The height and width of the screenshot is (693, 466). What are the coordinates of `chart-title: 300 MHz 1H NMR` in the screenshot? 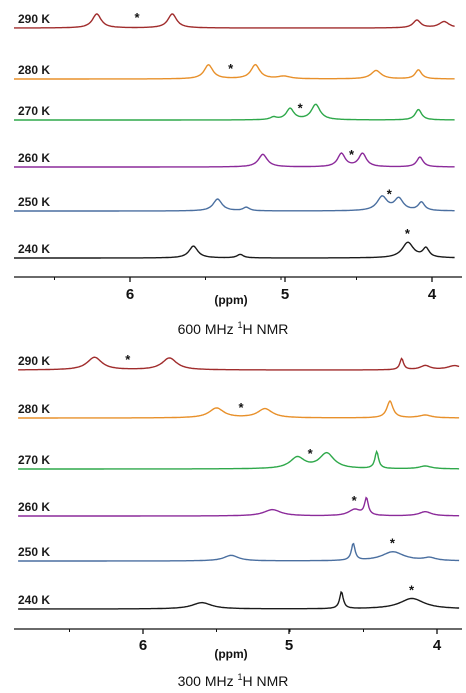 It's located at (233, 680).